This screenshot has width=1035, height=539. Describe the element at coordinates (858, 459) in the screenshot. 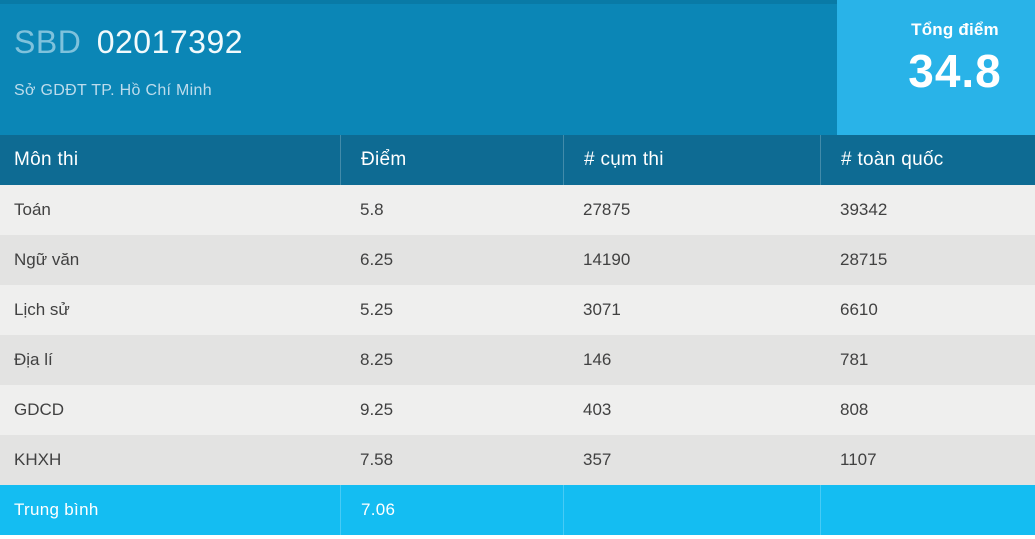

I see `national-rank-cell: 1107` at that location.